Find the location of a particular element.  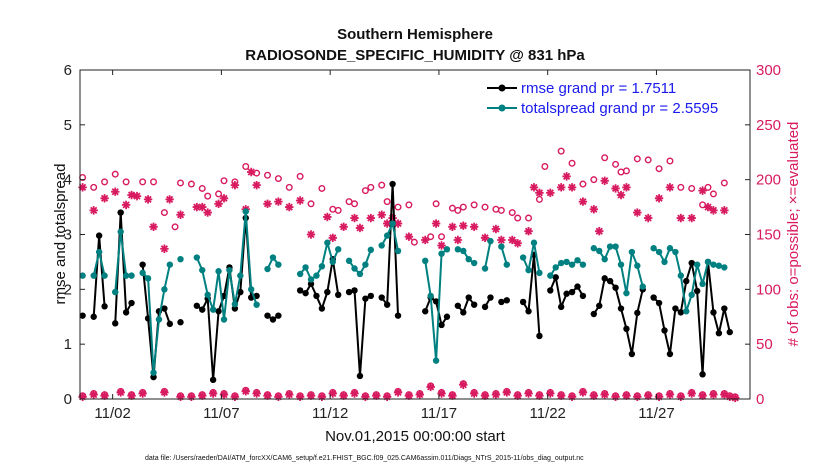

y-tick-label: 0 is located at coordinates (68, 399).